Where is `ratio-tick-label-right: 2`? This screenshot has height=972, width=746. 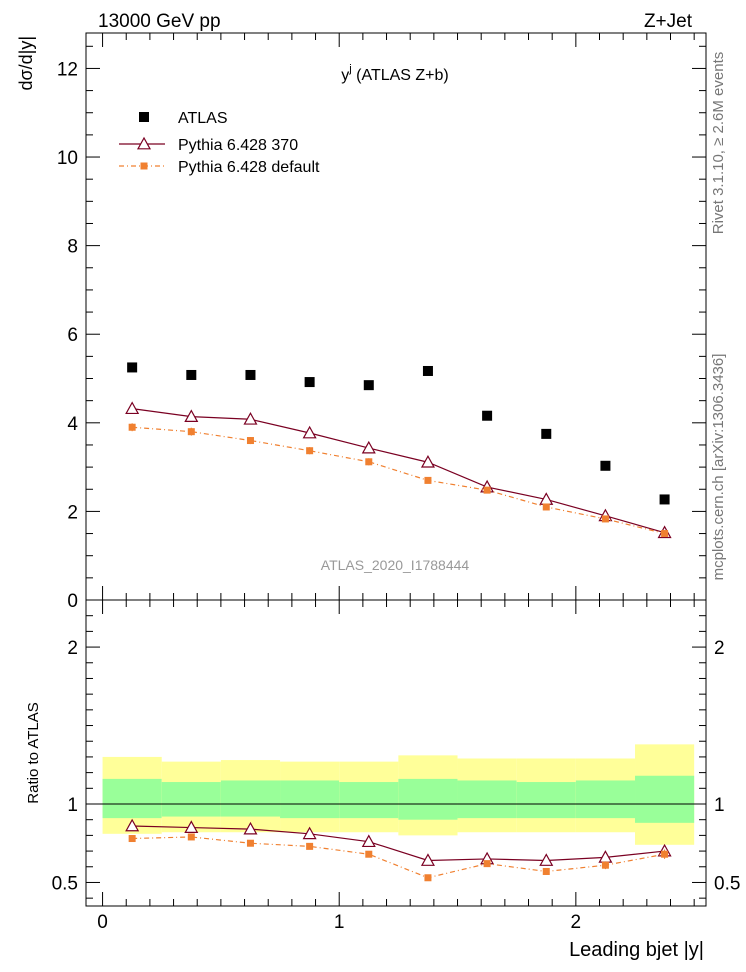
ratio-tick-label-right: 2 is located at coordinates (719, 648).